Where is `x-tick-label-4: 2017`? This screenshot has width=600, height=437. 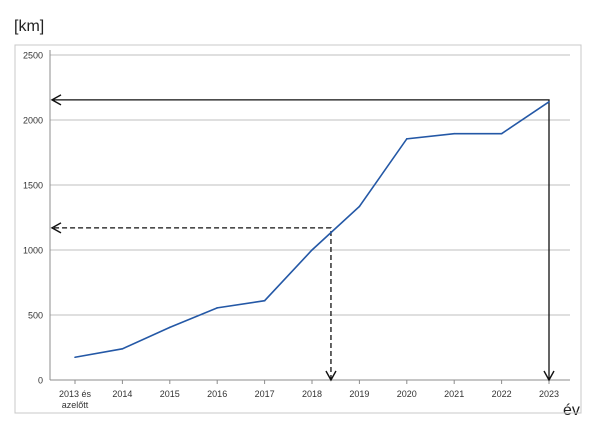
x-tick-label-4: 2017 is located at coordinates (265, 394).